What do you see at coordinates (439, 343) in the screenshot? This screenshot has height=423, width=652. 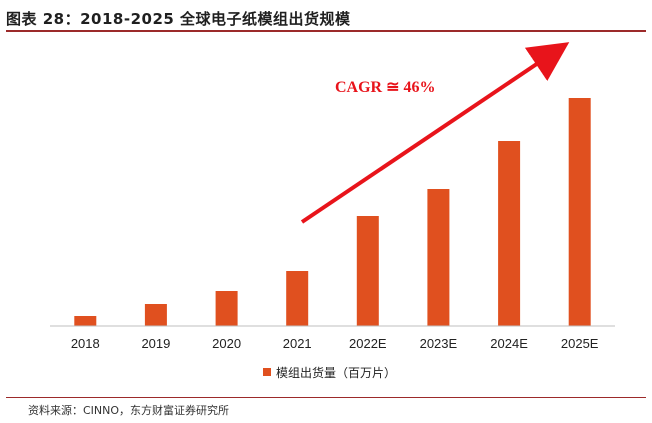 I see `x-tick-label: 2023E` at bounding box center [439, 343].